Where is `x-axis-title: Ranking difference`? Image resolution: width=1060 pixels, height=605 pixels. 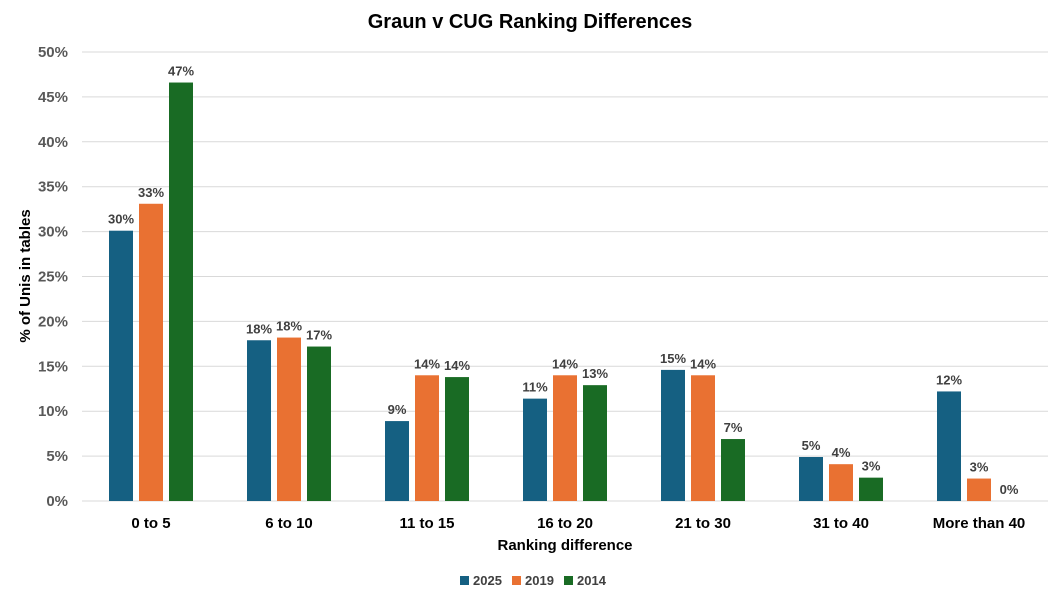
x-axis-title: Ranking difference is located at coordinates (564, 545).